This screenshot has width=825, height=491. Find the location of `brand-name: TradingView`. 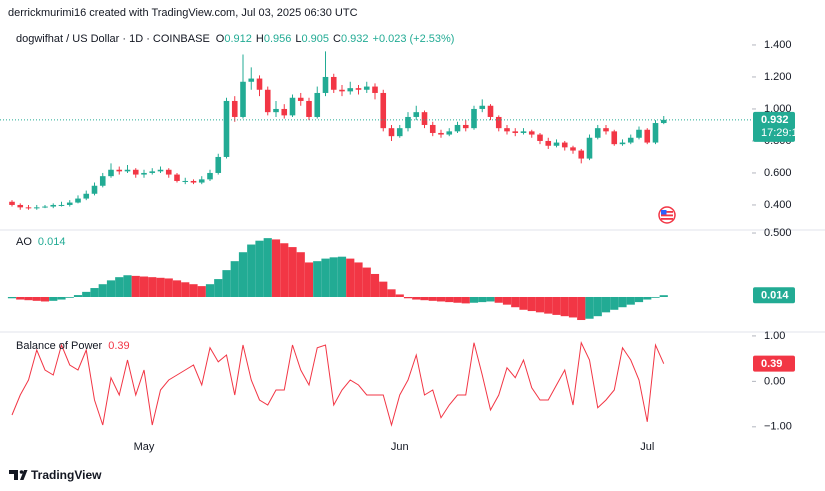

brand-name: TradingView is located at coordinates (66, 475).